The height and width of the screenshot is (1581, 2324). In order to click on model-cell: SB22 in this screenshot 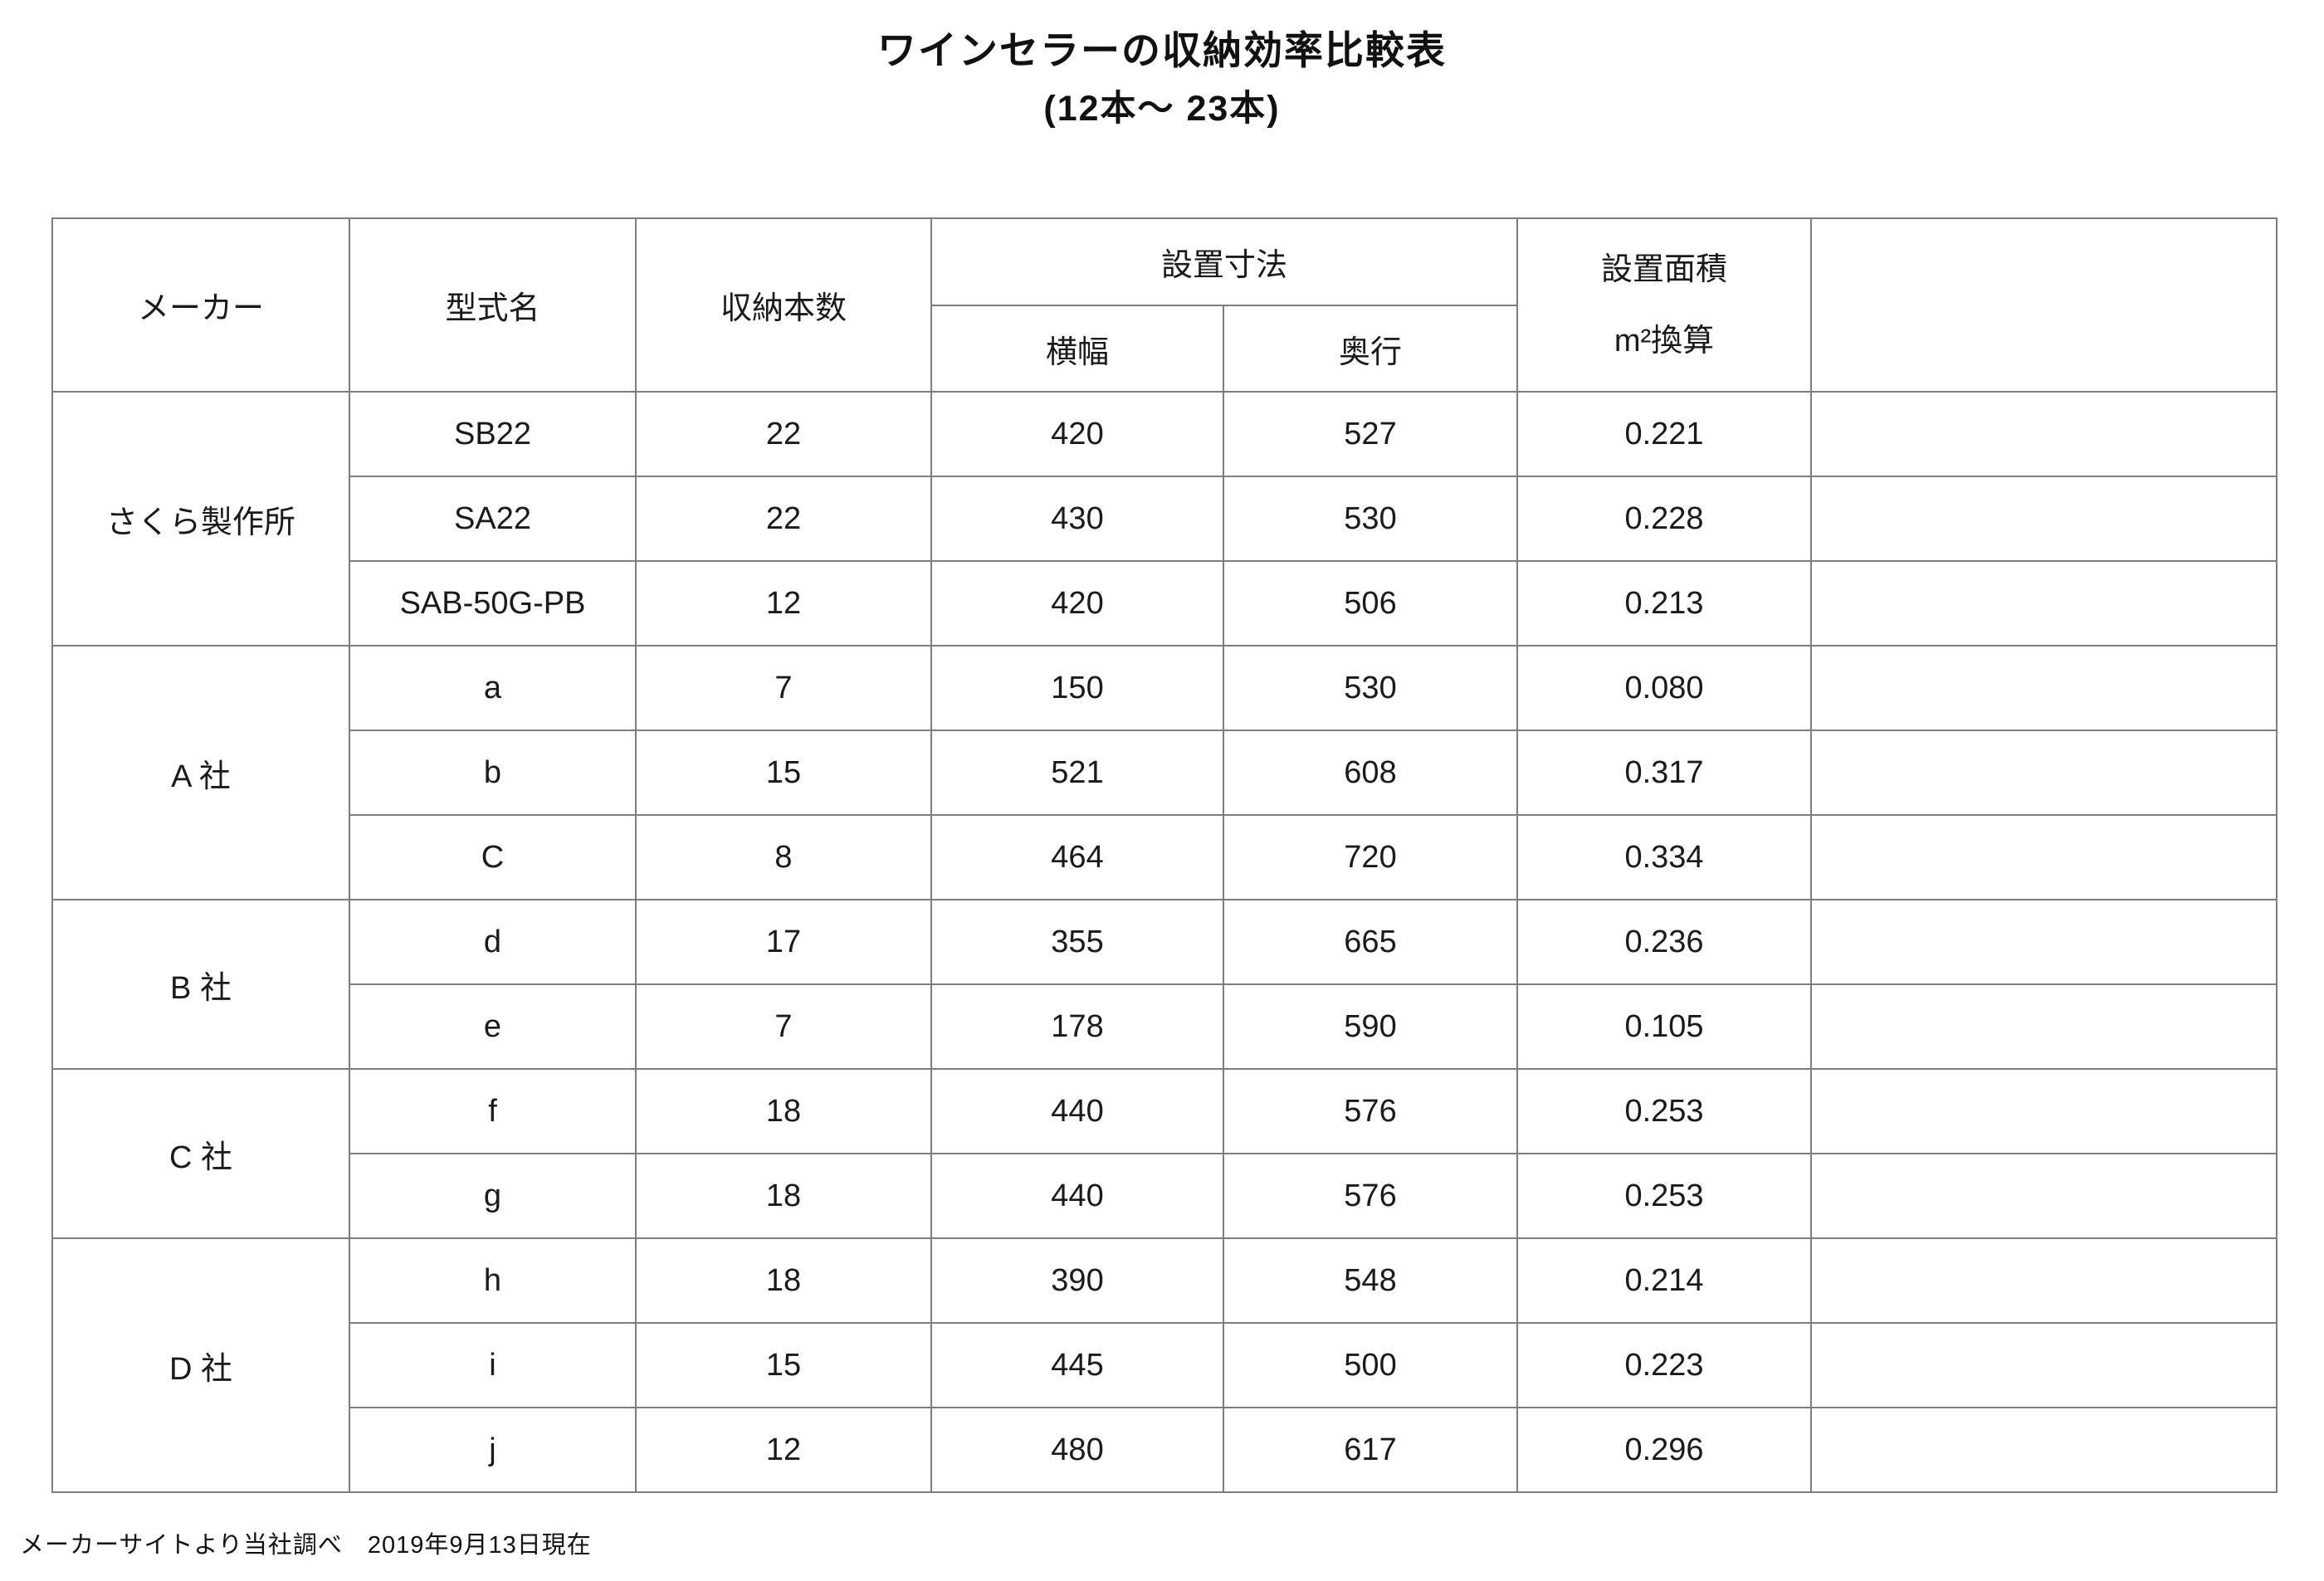, I will do `click(493, 434)`.